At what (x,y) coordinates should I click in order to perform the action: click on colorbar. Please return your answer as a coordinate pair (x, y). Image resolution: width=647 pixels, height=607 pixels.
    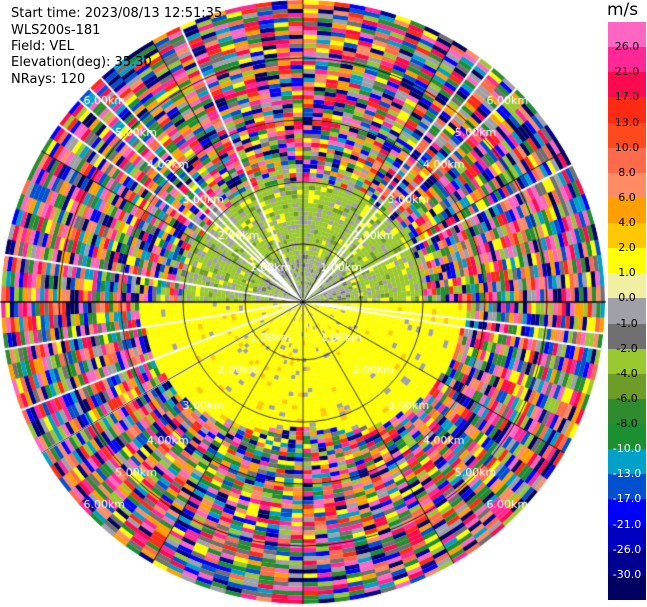
    Looking at the image, I should click on (627, 311).